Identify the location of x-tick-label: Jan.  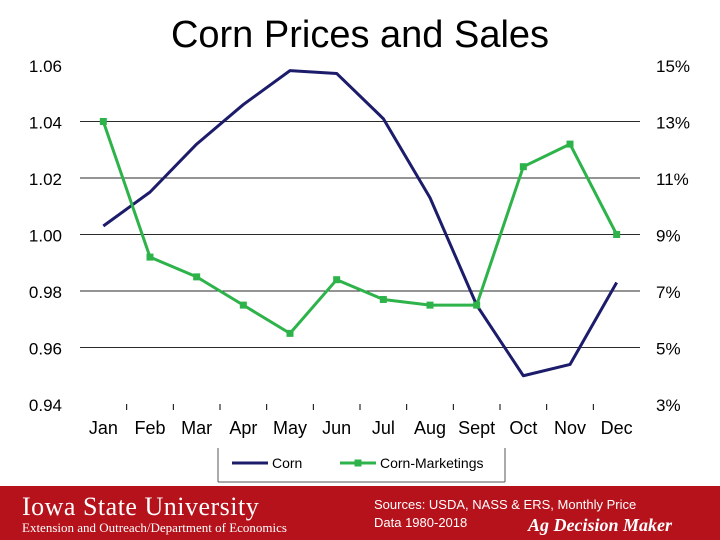
(103, 428).